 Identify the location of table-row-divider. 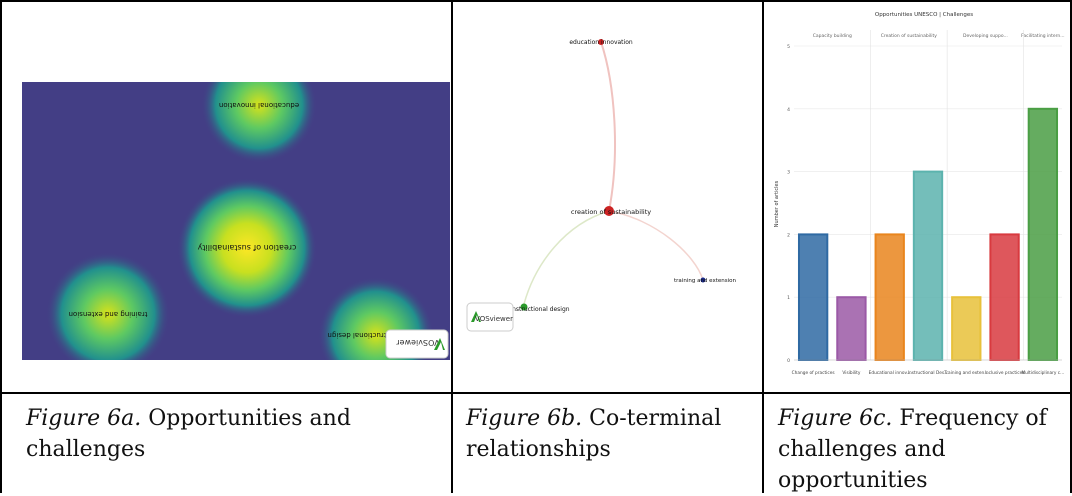
(536, 393).